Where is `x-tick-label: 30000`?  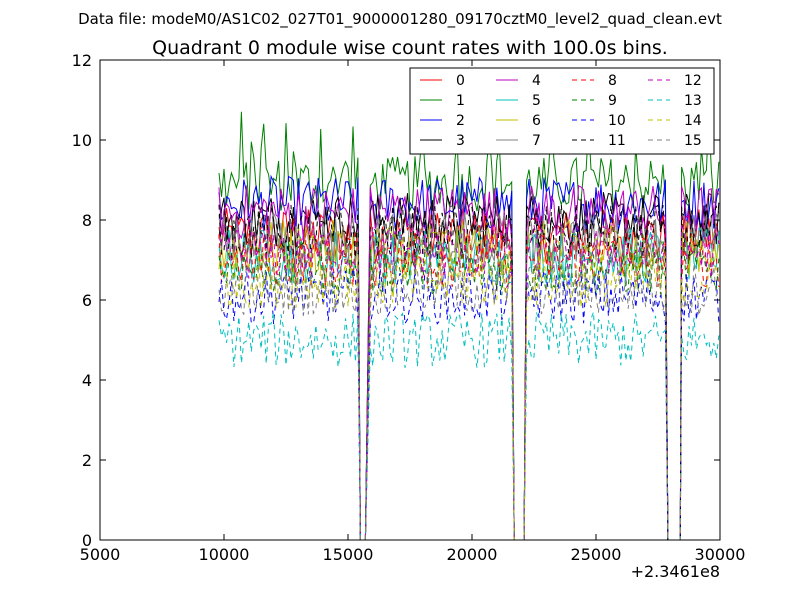 x-tick-label: 30000 is located at coordinates (720, 554).